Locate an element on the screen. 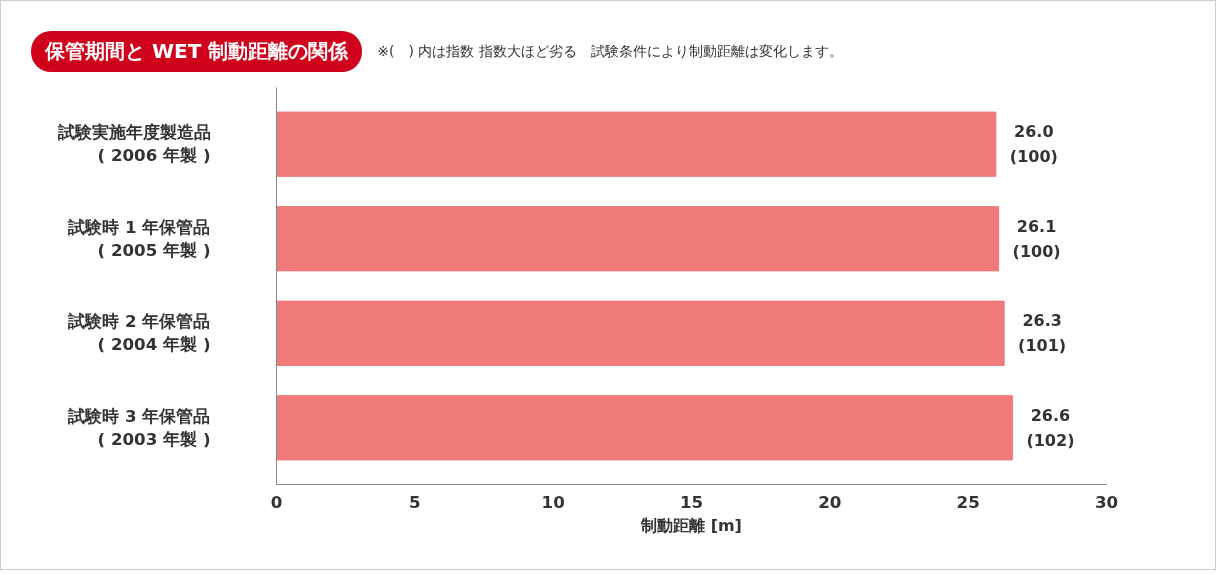  x-tick-label: 25 is located at coordinates (968, 502).